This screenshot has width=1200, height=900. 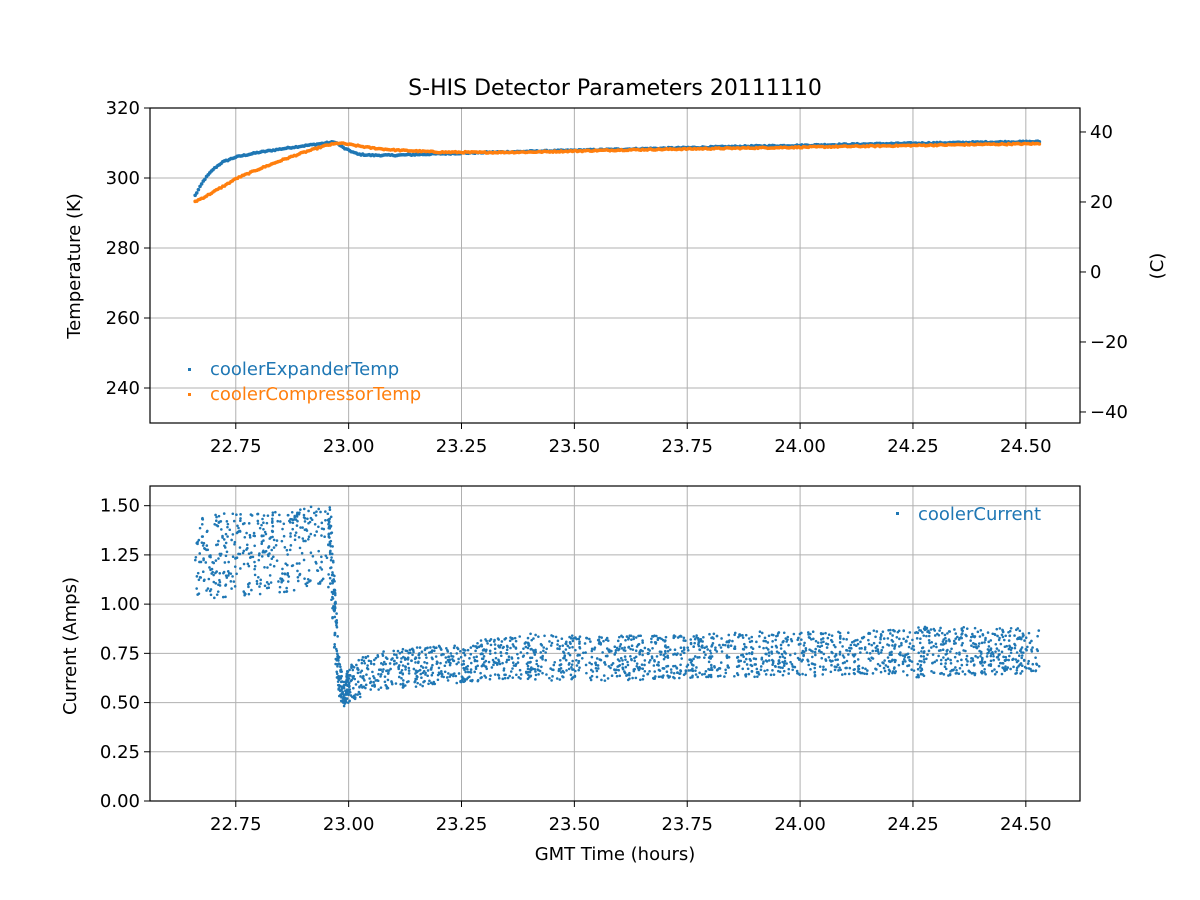 What do you see at coordinates (304, 382) in the screenshot?
I see `temperature-legend: coolerExpanderTemp coolerCompressorTemp` at bounding box center [304, 382].